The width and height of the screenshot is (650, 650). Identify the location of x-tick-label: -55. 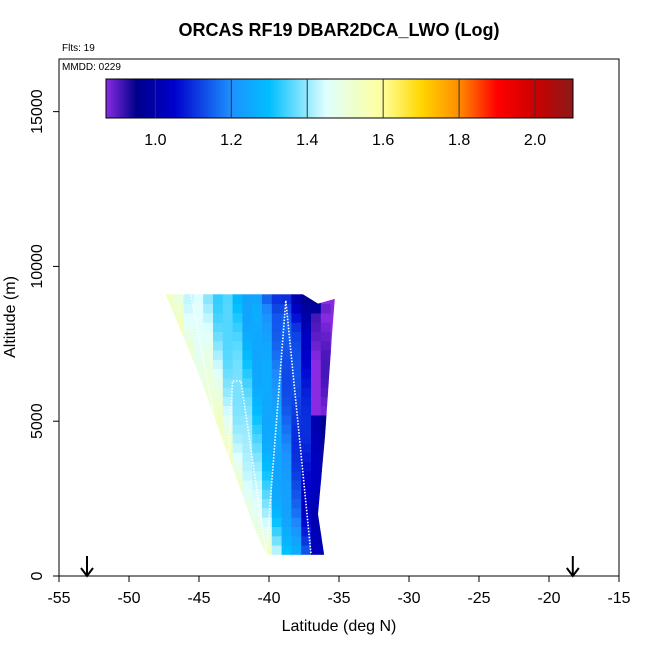
(58, 598).